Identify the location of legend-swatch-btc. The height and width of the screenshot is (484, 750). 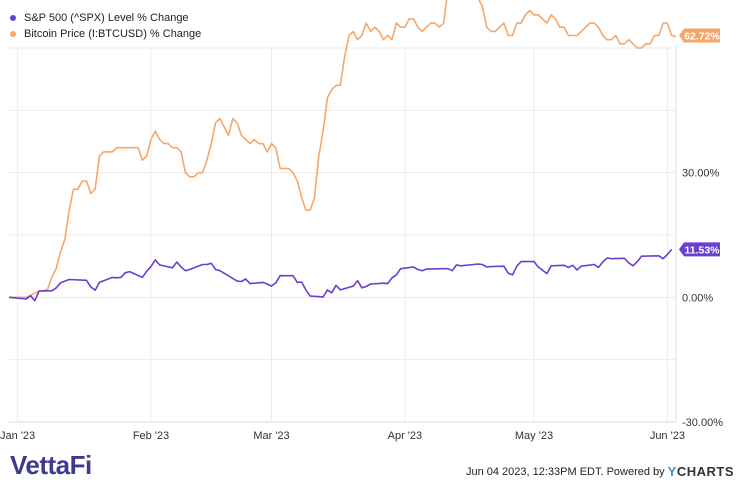
(13, 34).